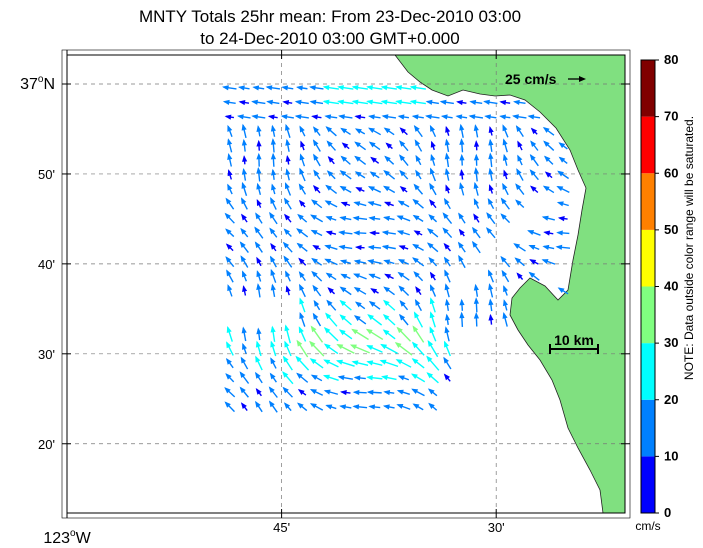 Image resolution: width=703 pixels, height=548 pixels. What do you see at coordinates (37, 263) in the screenshot?
I see `latitude-labels: 37oN 50' 40' 30' 20'` at bounding box center [37, 263].